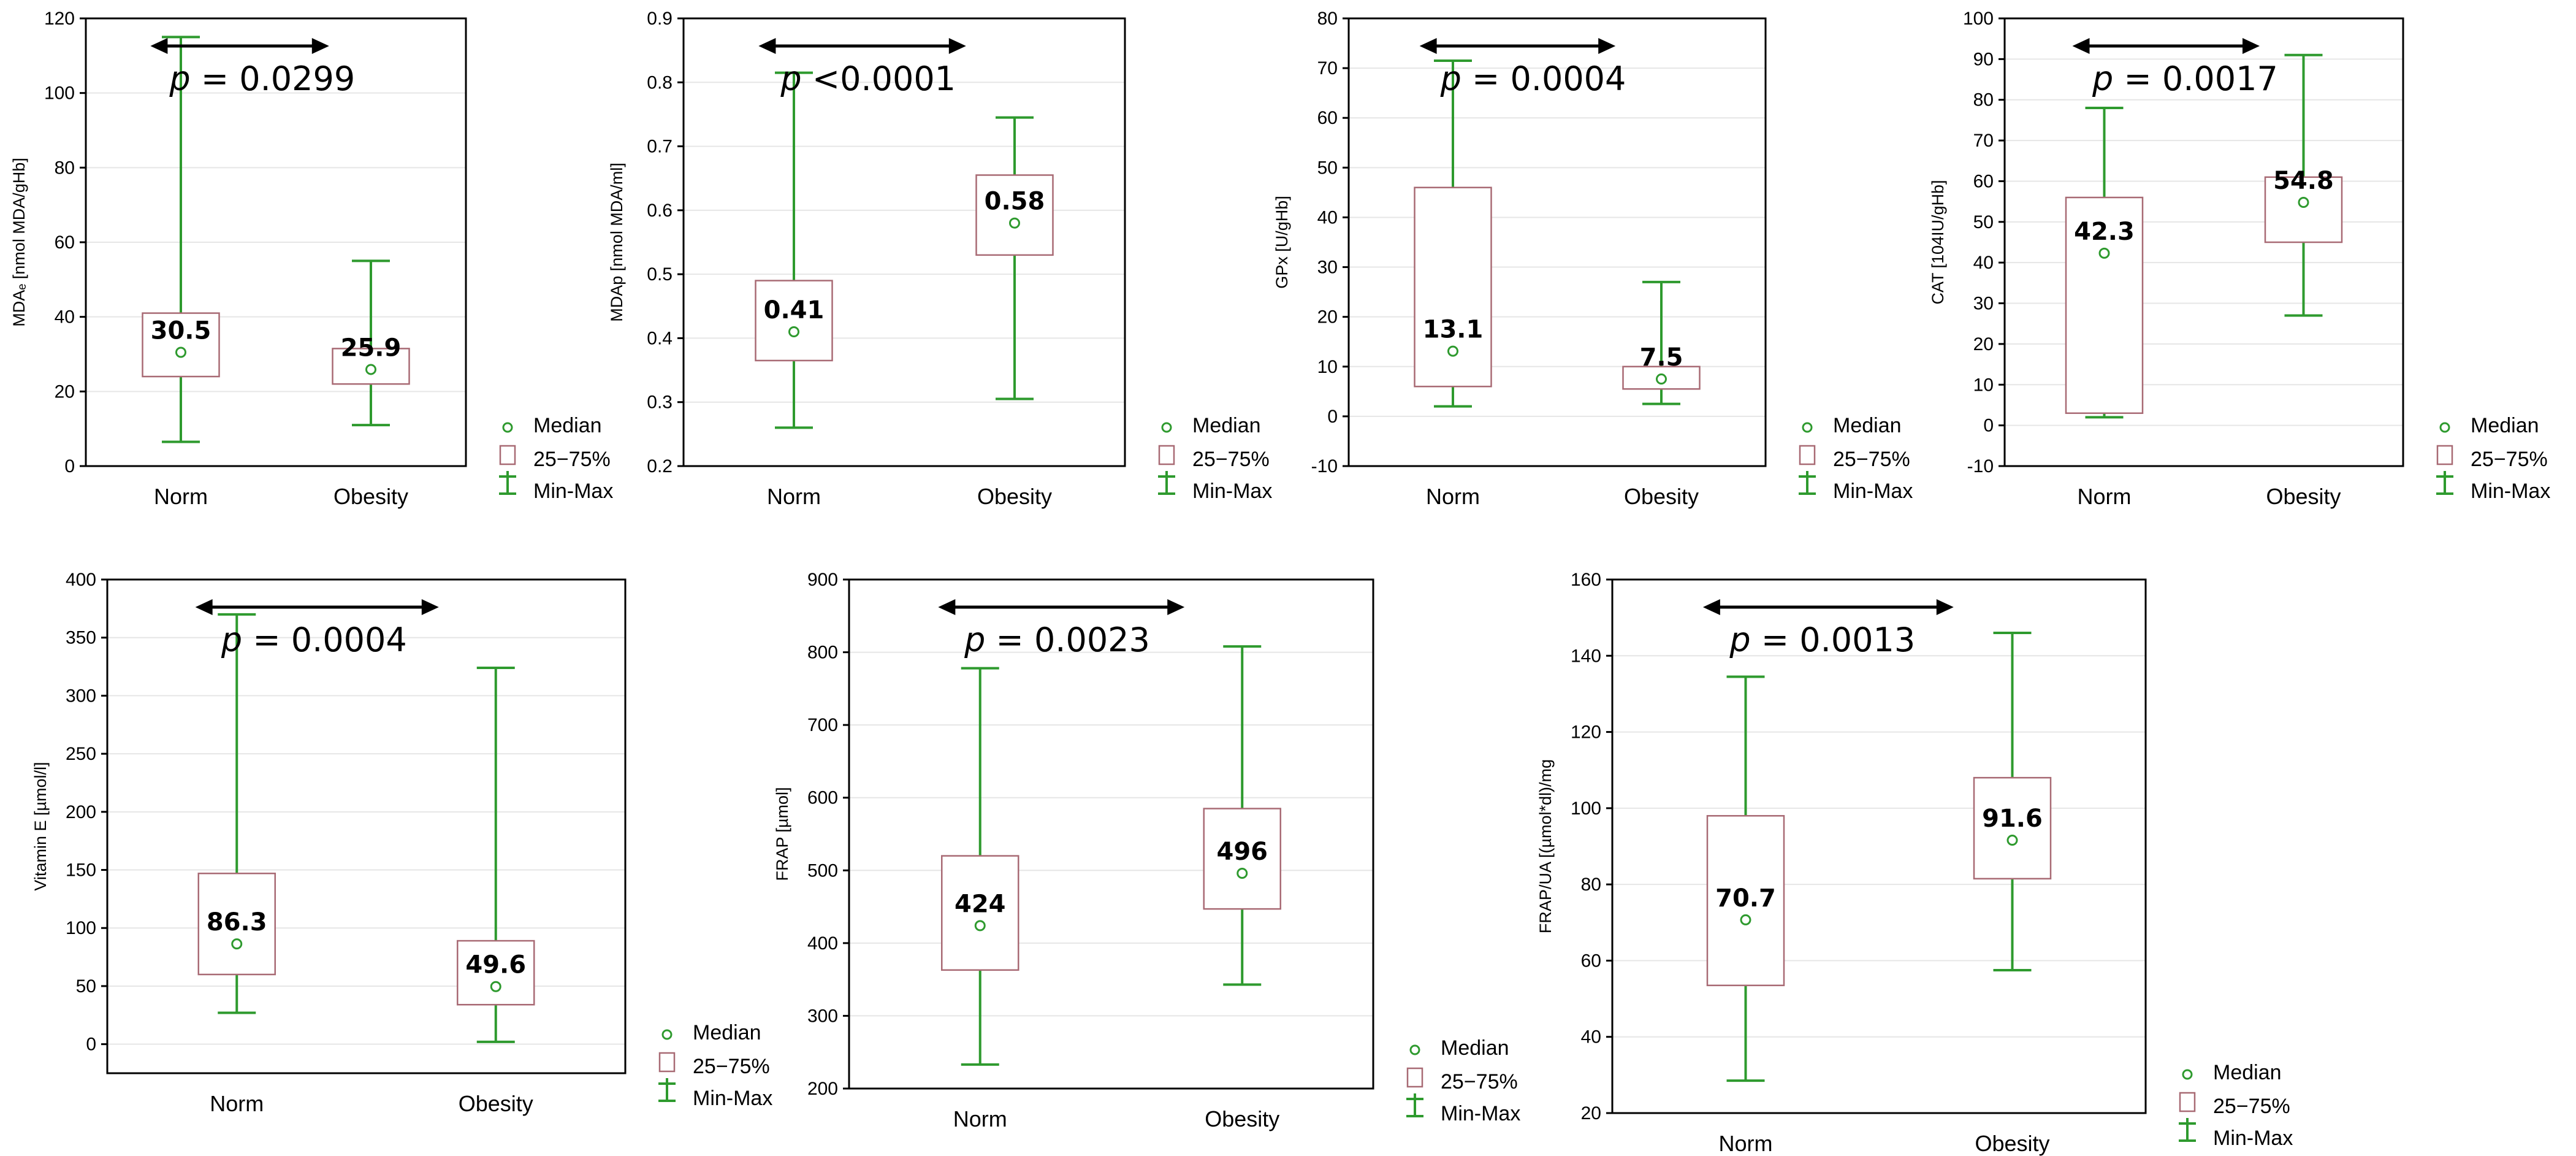  I want to click on y-tick-label: 700, so click(822, 725).